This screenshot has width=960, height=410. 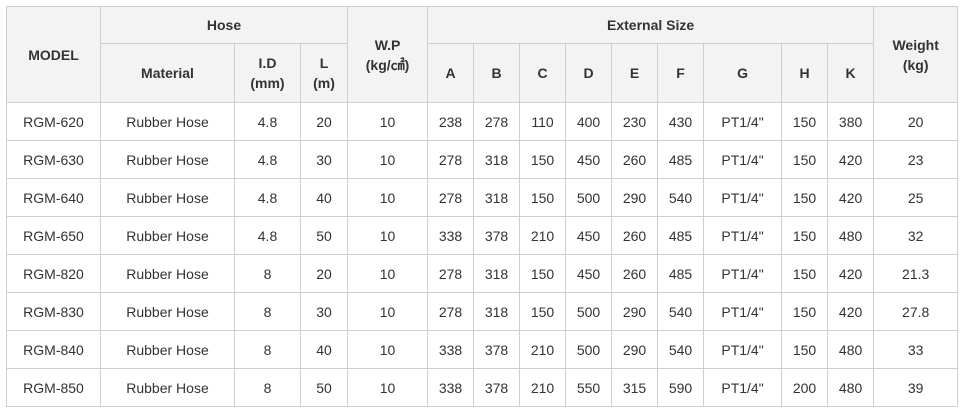 I want to click on cell-l: 30, so click(x=324, y=159).